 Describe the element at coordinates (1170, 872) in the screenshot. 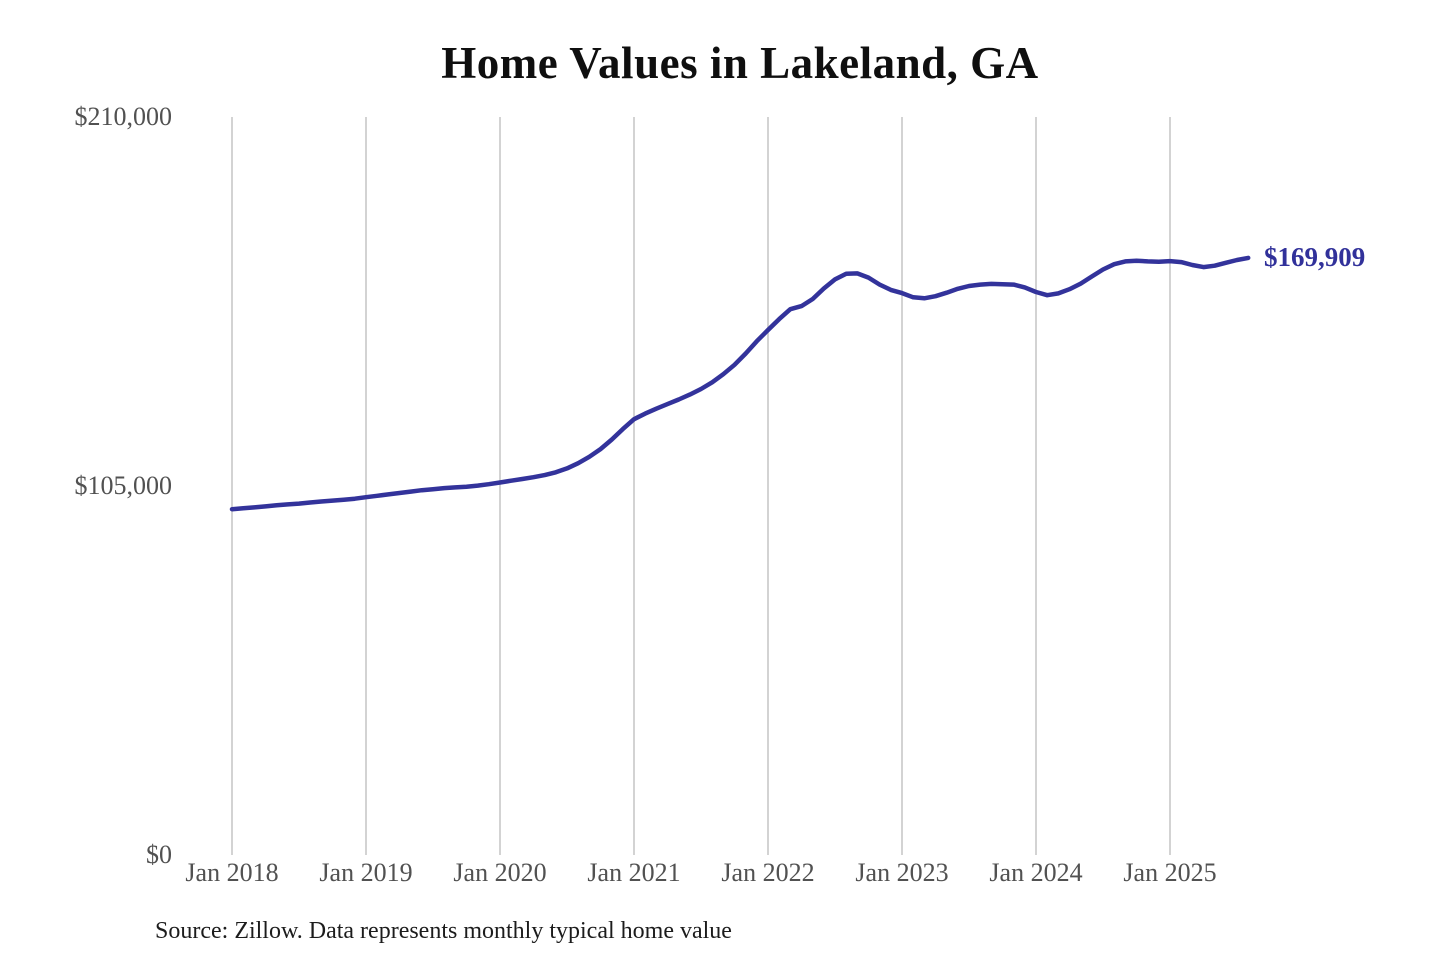

I see `x-tick-jan-2025: Jan 2025` at that location.